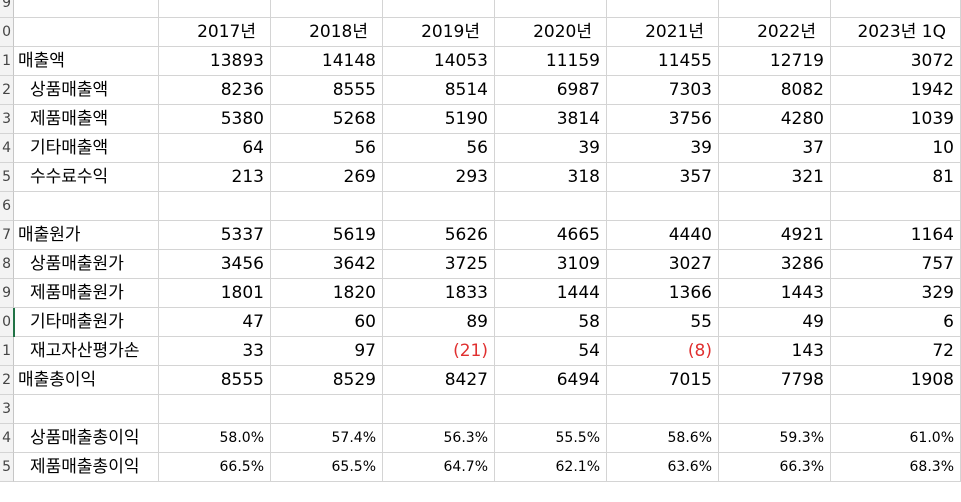  Describe the element at coordinates (663, 177) in the screenshot. I see `value-cell: 357` at that location.